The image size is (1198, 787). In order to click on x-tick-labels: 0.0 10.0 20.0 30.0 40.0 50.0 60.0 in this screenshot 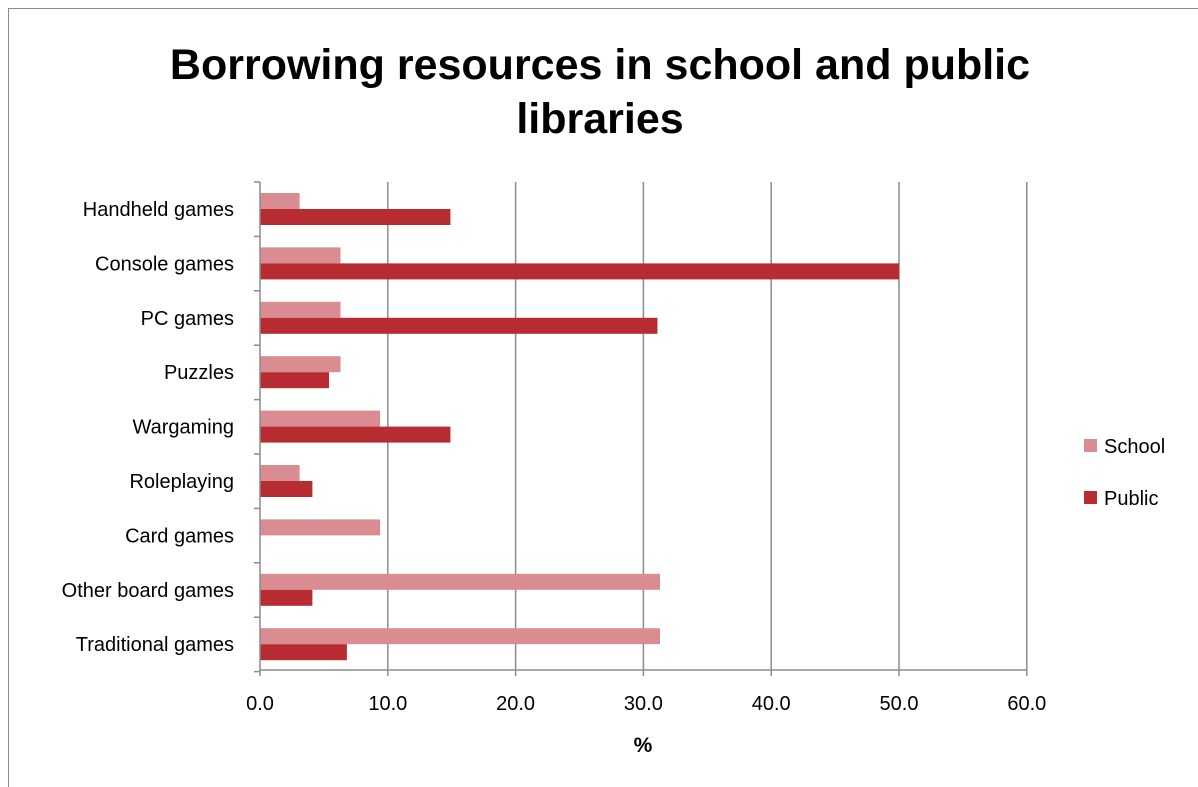, I will do `click(646, 704)`.